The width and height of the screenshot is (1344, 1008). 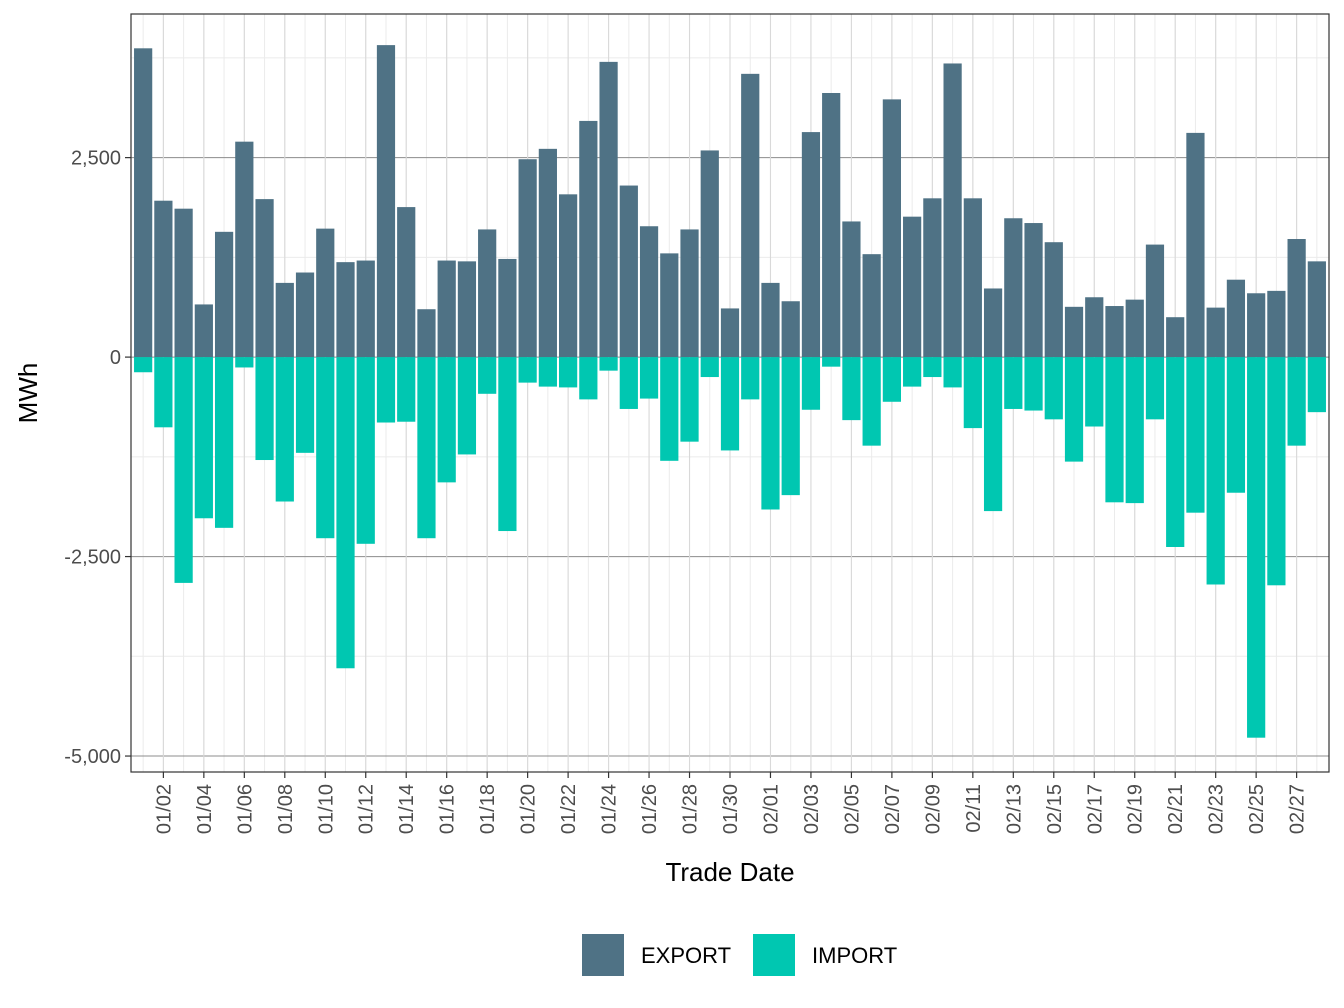 What do you see at coordinates (28, 393) in the screenshot?
I see `y-axis-title: MWh` at bounding box center [28, 393].